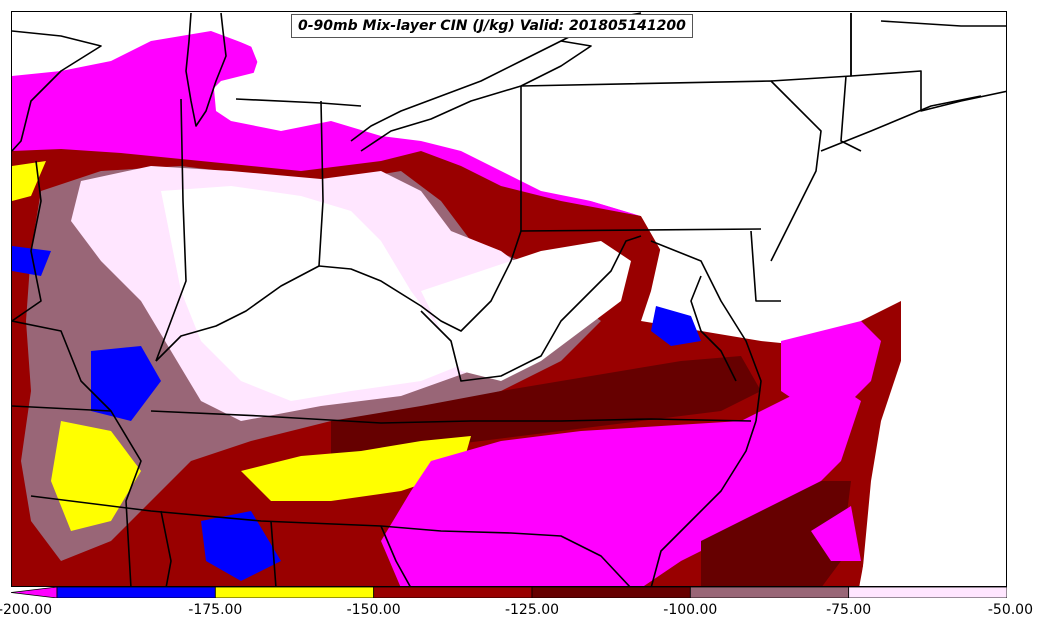 Image resolution: width=1044 pixels, height=633 pixels. I want to click on cin-region-white-core, so click(316, 293).